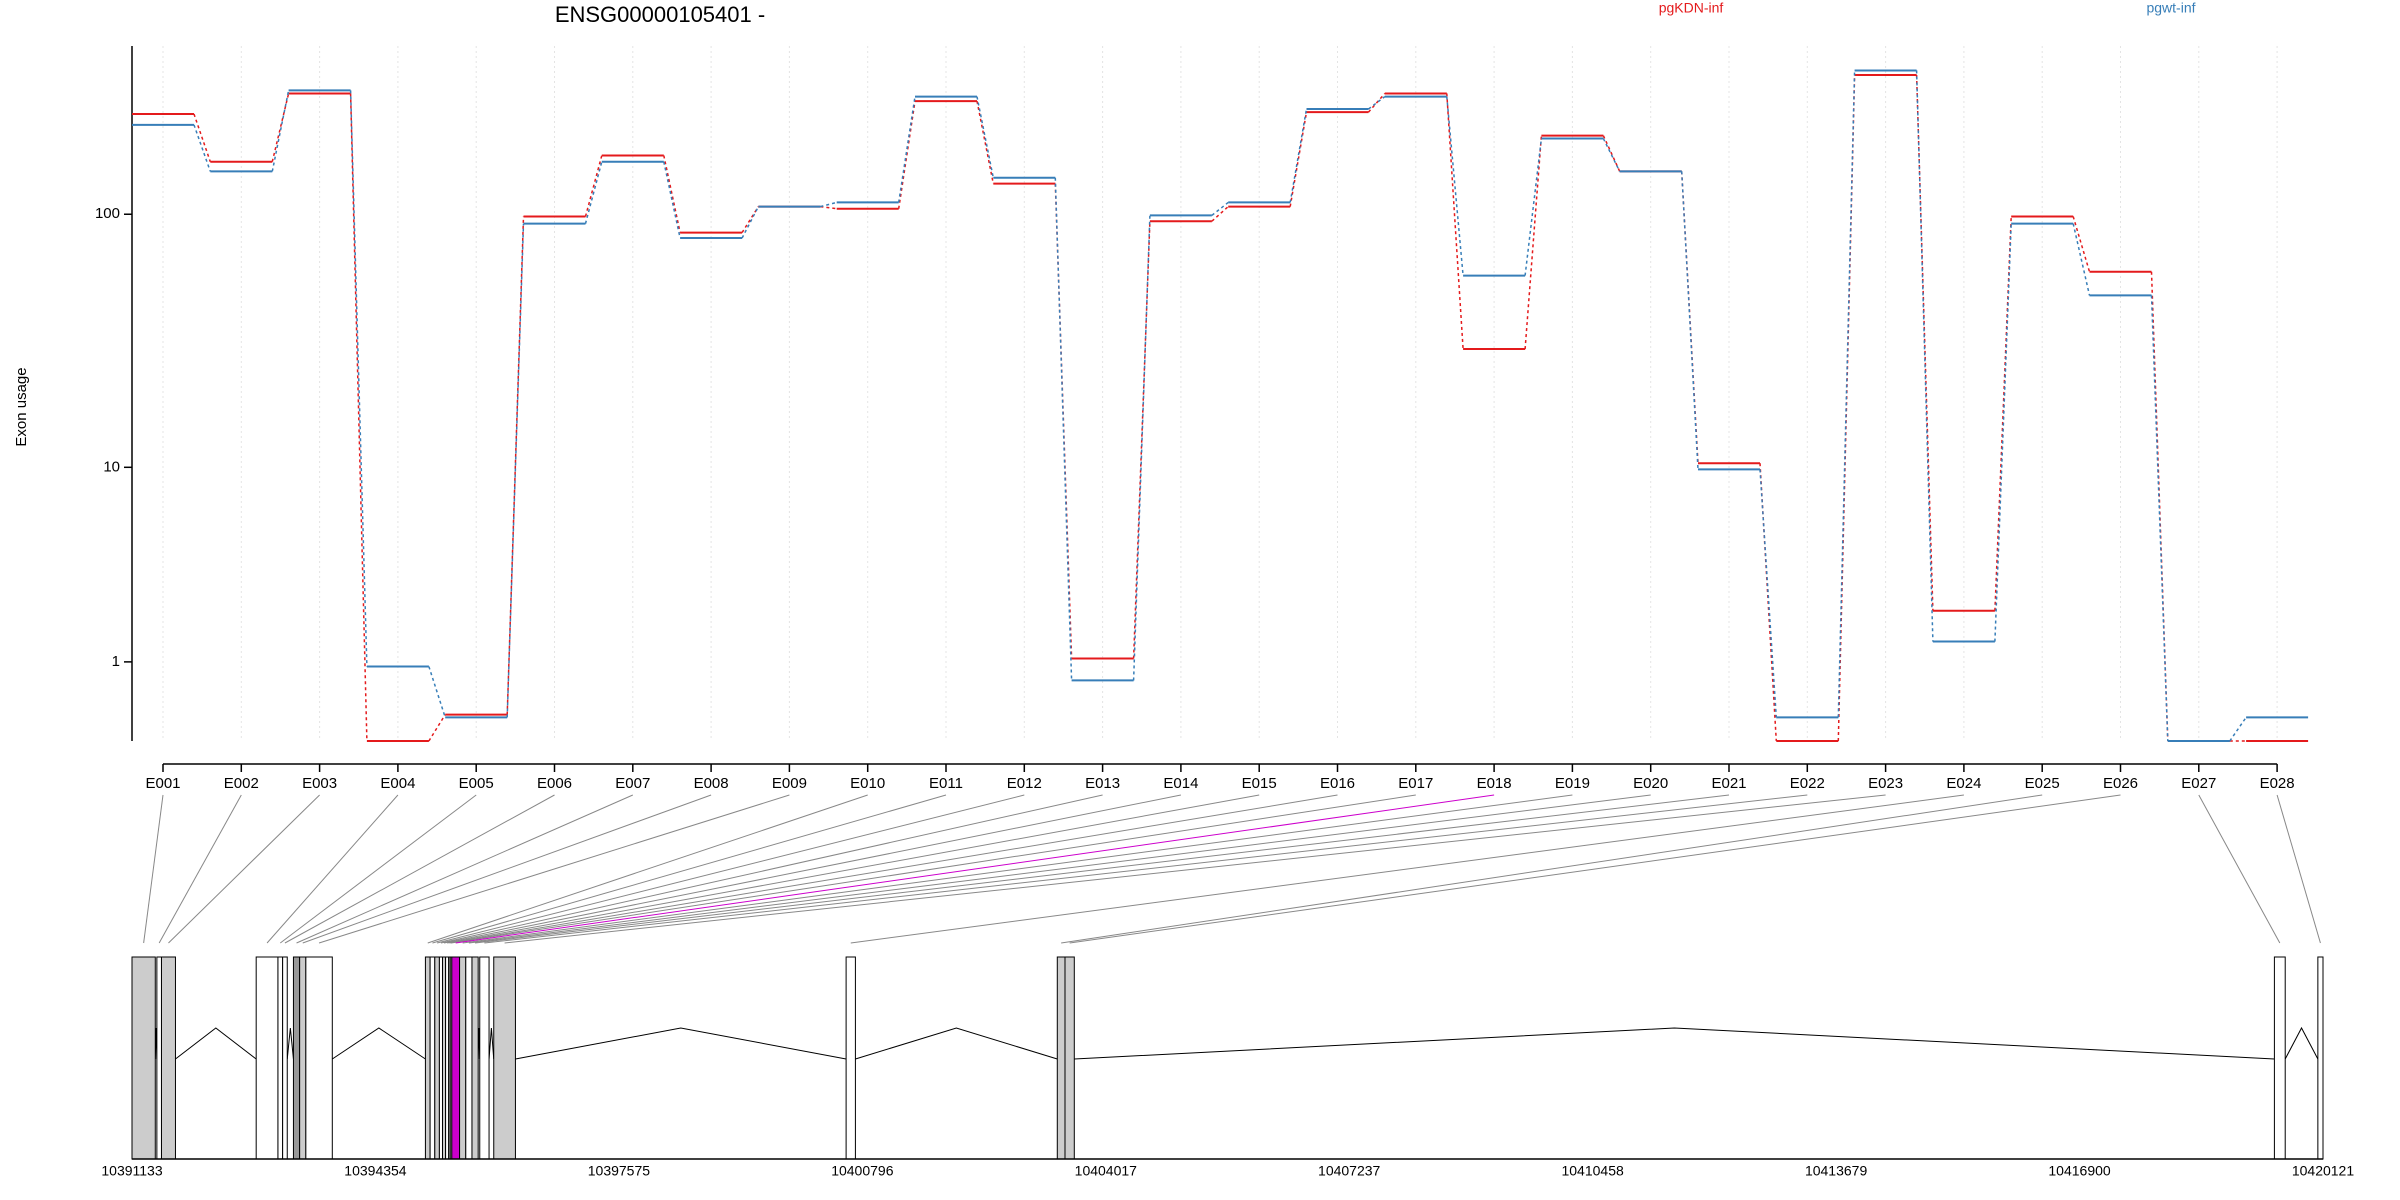 The height and width of the screenshot is (1200, 2400). I want to click on chart-title: ENSG00000105401 -, so click(660, 14).